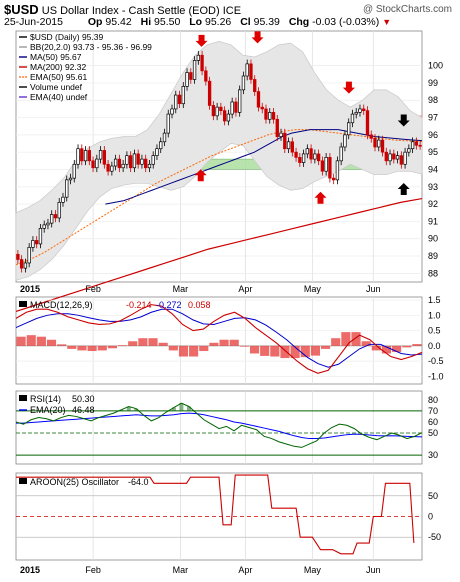  I want to click on price-tick-label: 99, so click(433, 83).